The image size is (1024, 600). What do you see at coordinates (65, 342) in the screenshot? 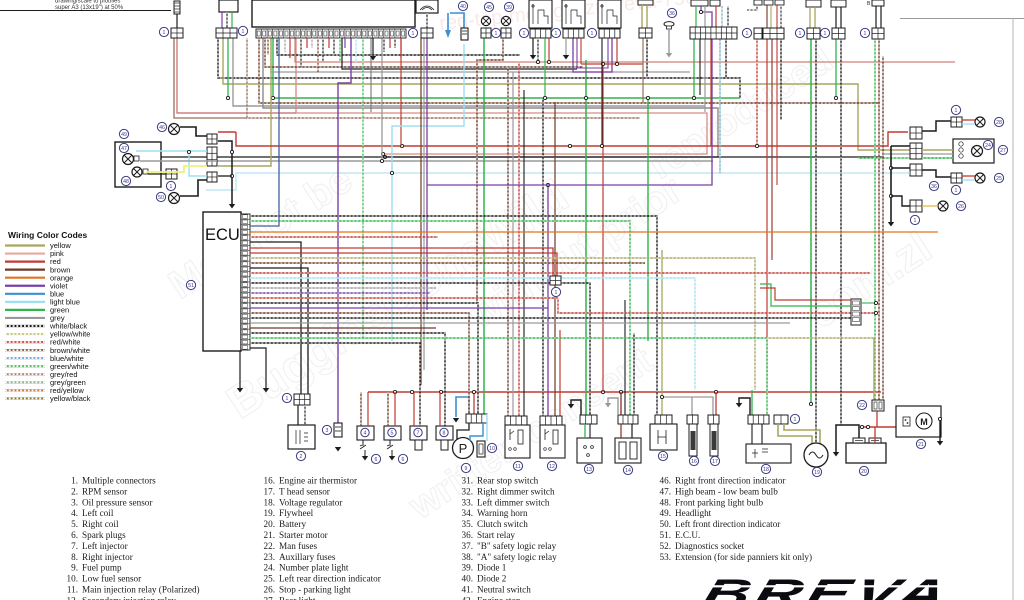
I see `svg-text: red/white` at bounding box center [65, 342].